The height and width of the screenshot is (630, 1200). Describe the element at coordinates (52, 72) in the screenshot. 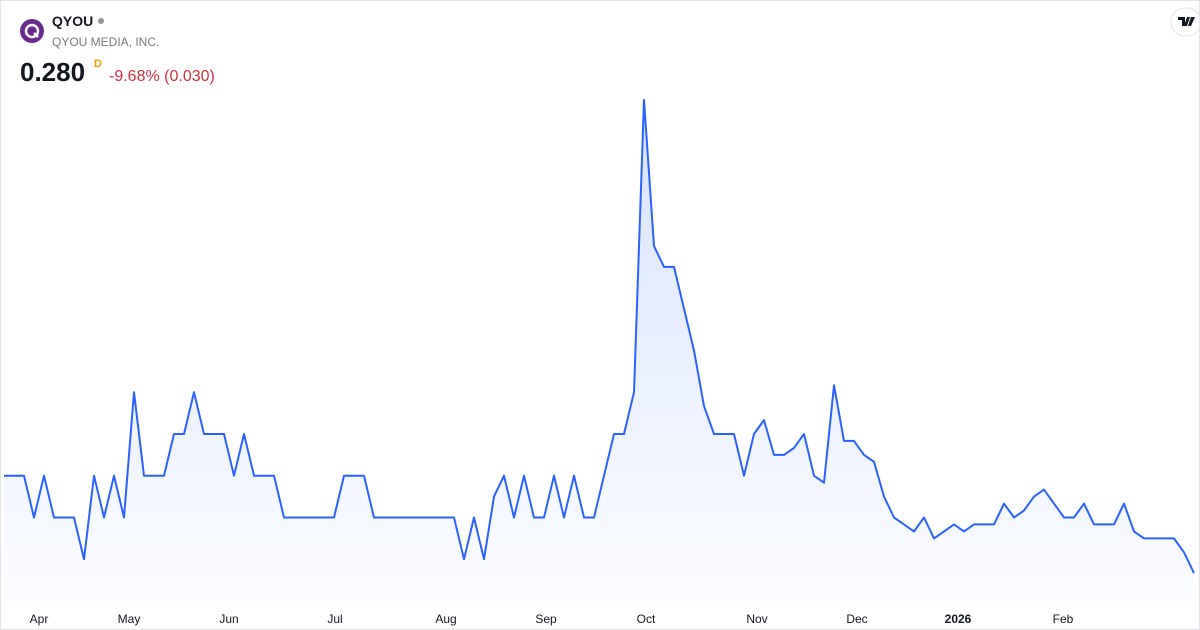

I see `price: 0.280` at that location.